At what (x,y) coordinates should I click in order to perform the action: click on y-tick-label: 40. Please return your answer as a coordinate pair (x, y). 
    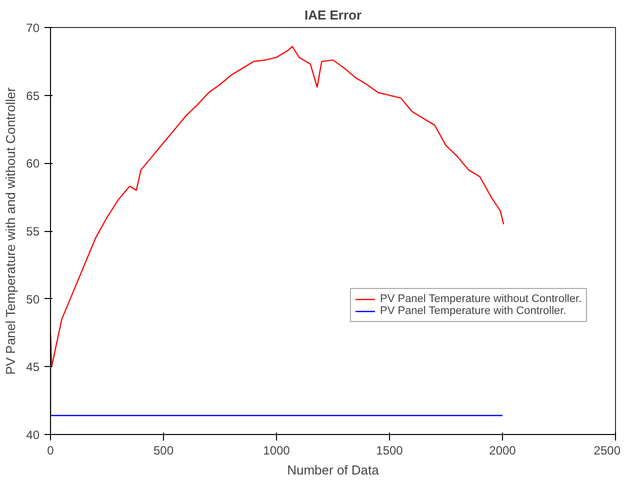
    Looking at the image, I should click on (33, 435).